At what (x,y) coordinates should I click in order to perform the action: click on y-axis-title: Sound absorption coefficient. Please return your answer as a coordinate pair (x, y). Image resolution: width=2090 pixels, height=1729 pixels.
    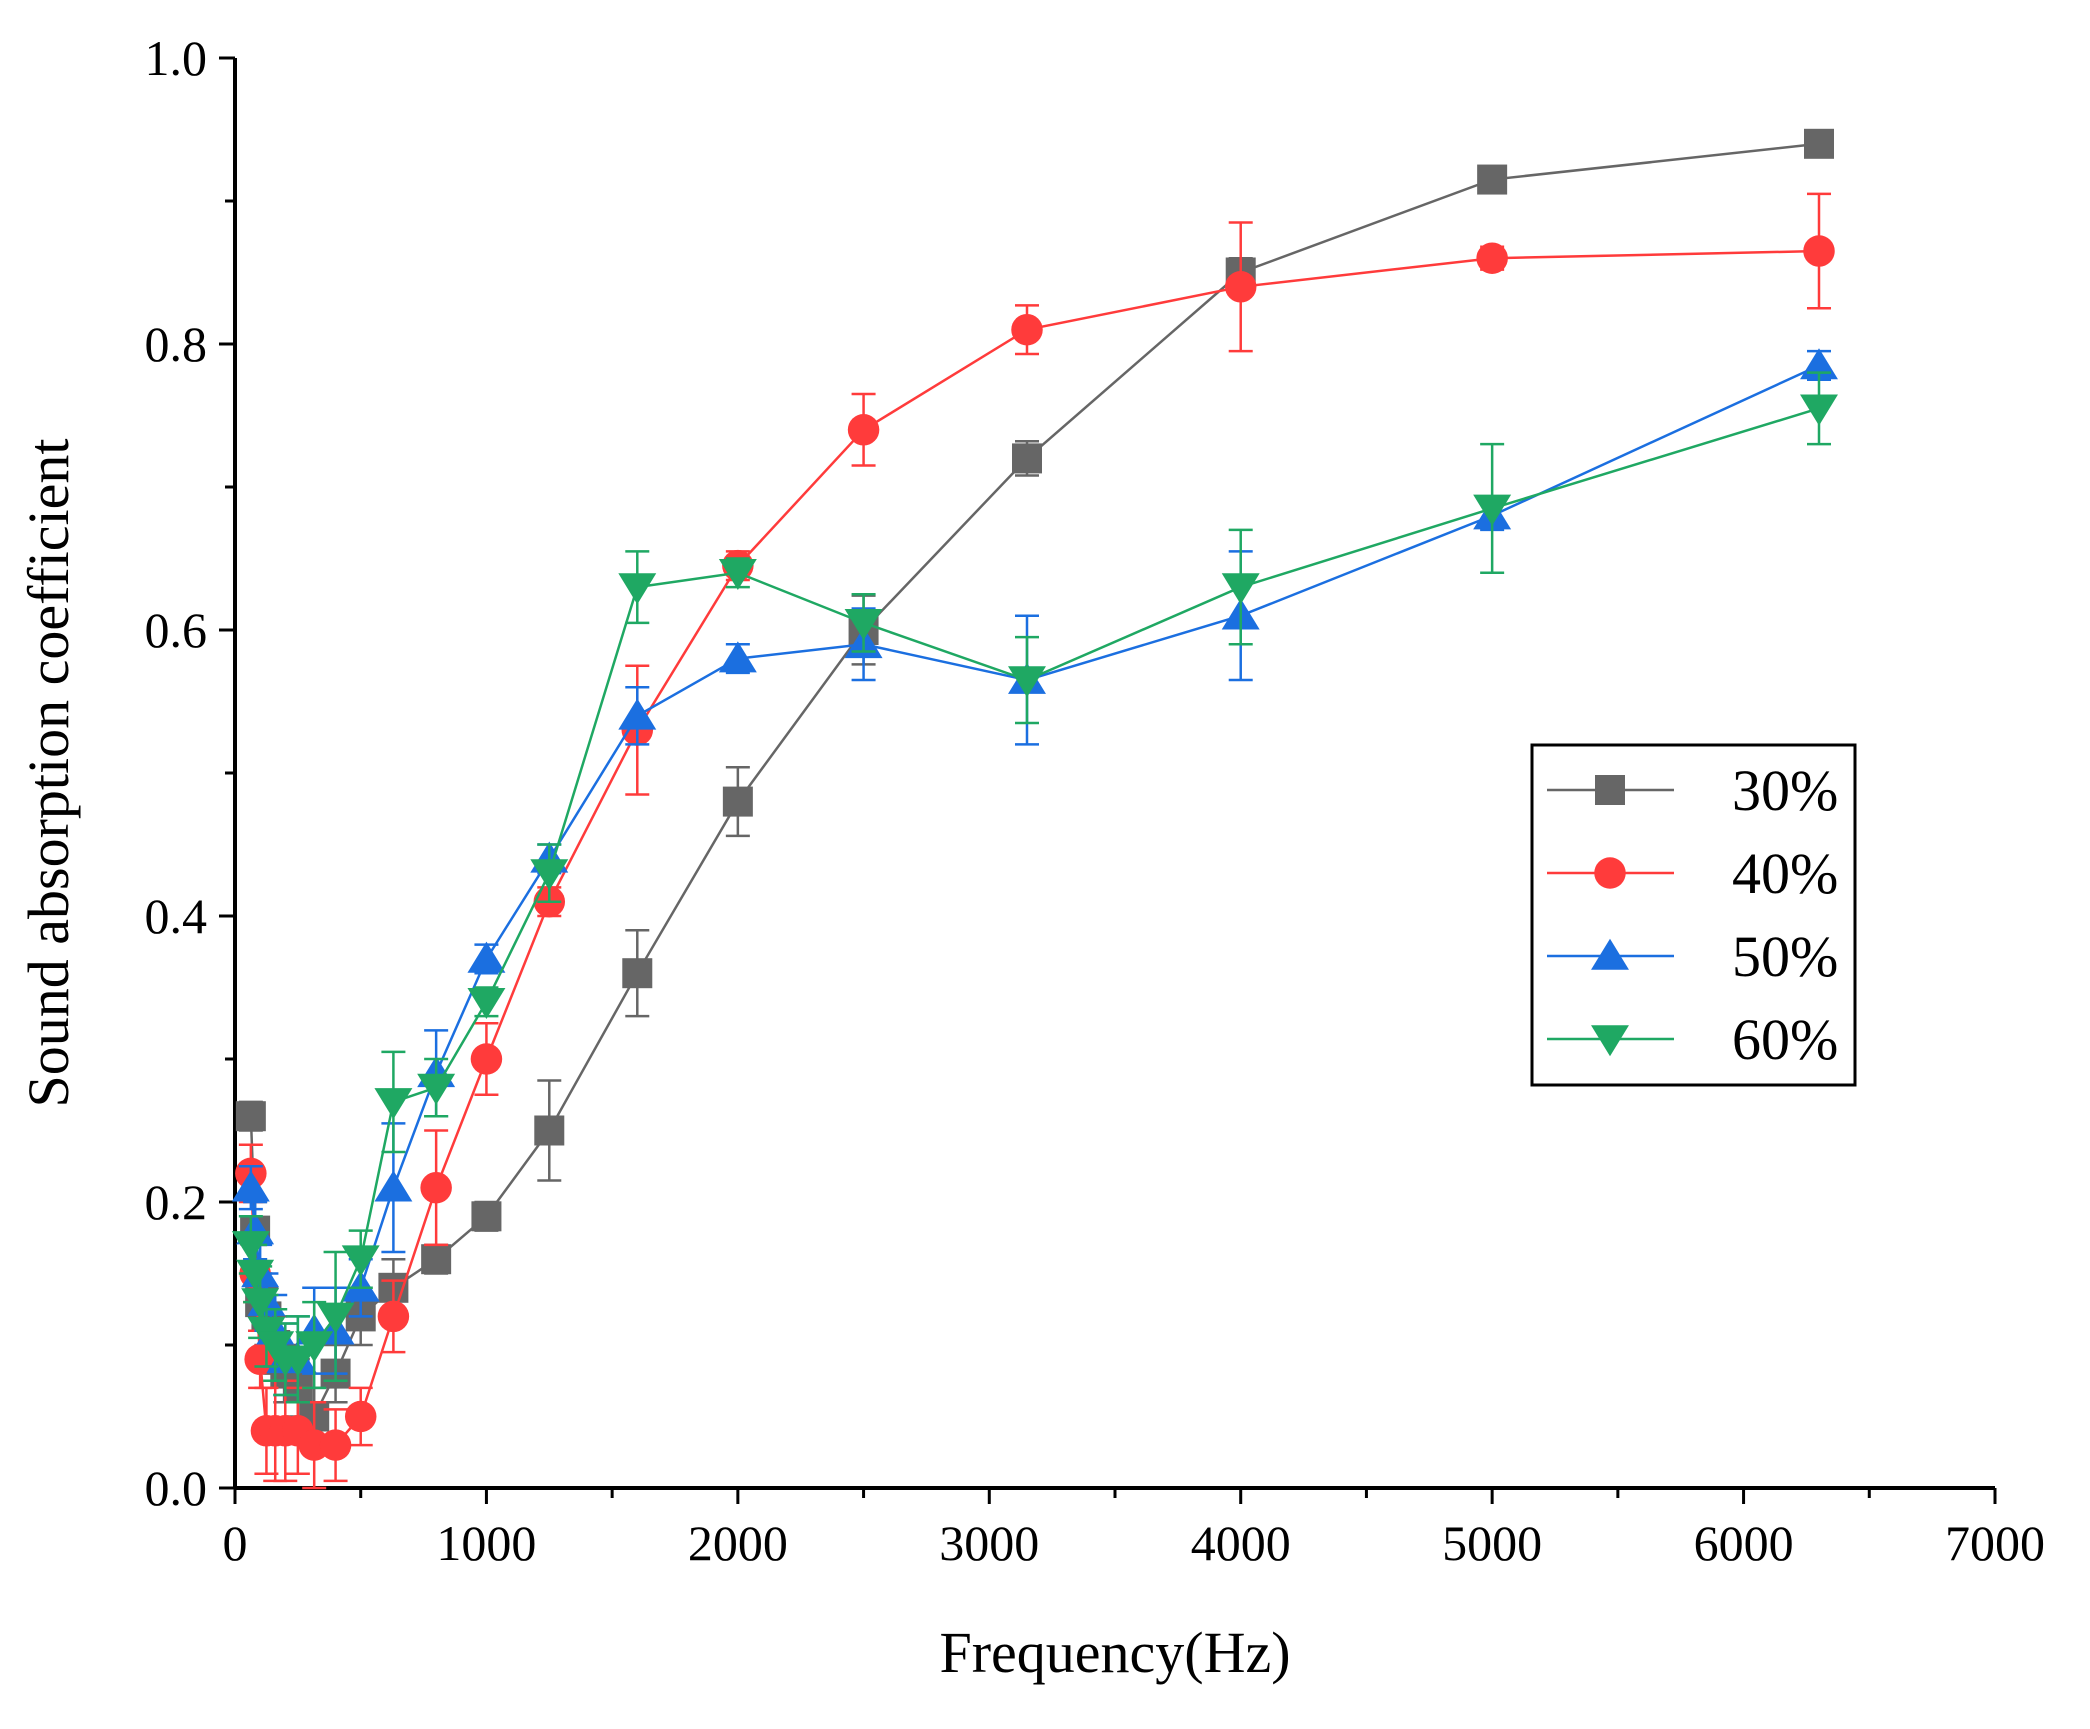
    Looking at the image, I should click on (48, 772).